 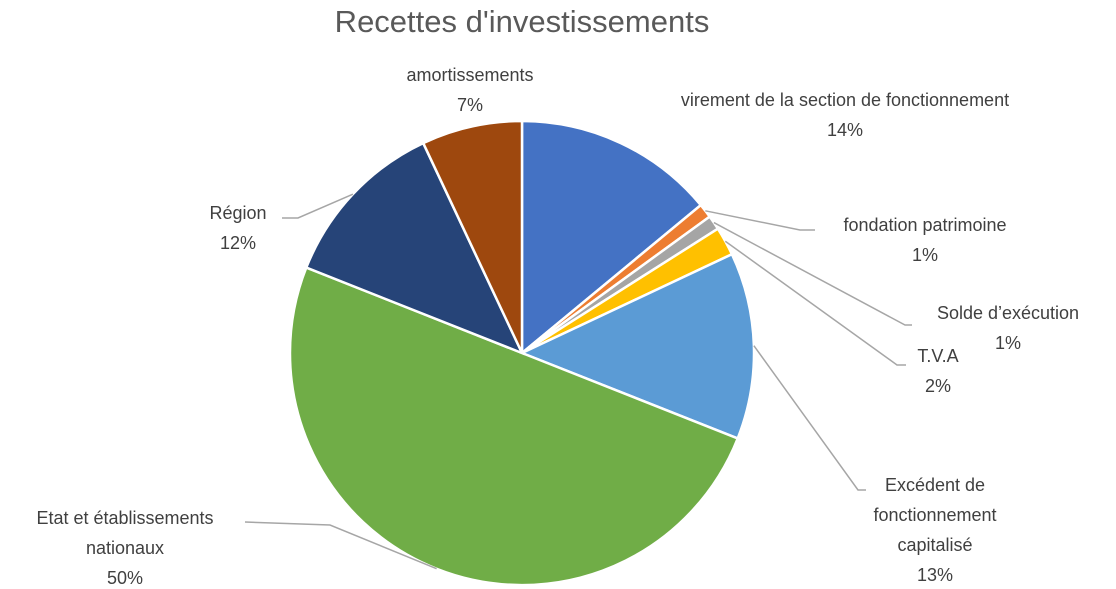 I want to click on label-value: 14%, so click(x=845, y=130).